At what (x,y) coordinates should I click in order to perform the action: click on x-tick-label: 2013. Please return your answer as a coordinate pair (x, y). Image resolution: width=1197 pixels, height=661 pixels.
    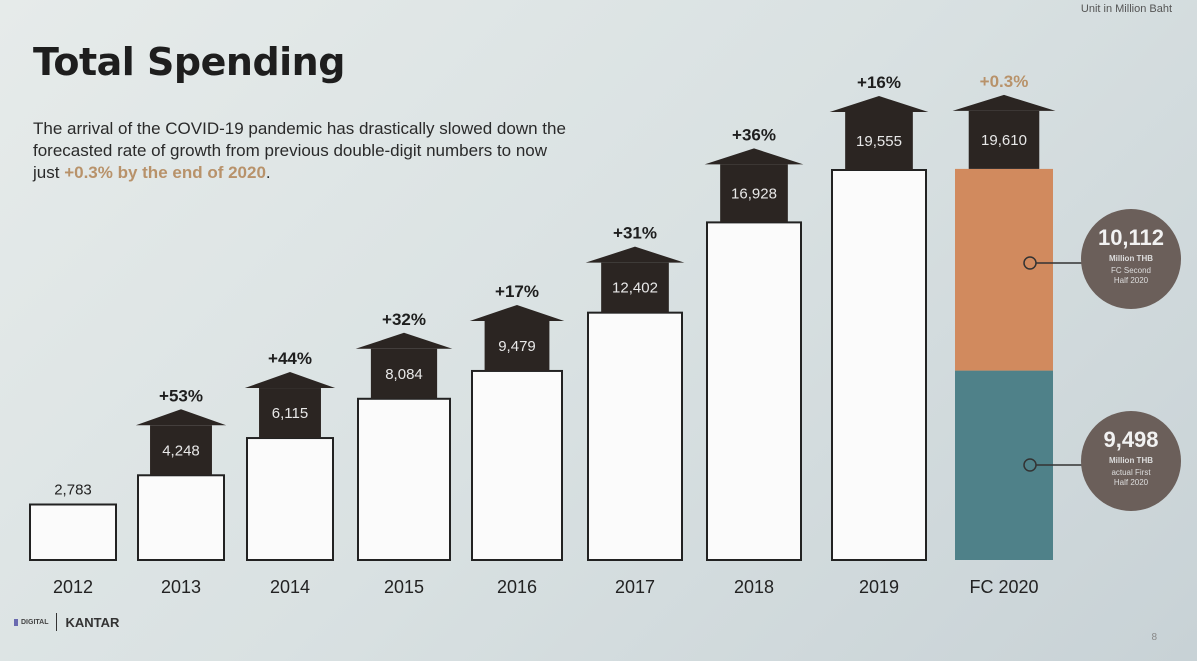
    Looking at the image, I should click on (181, 587).